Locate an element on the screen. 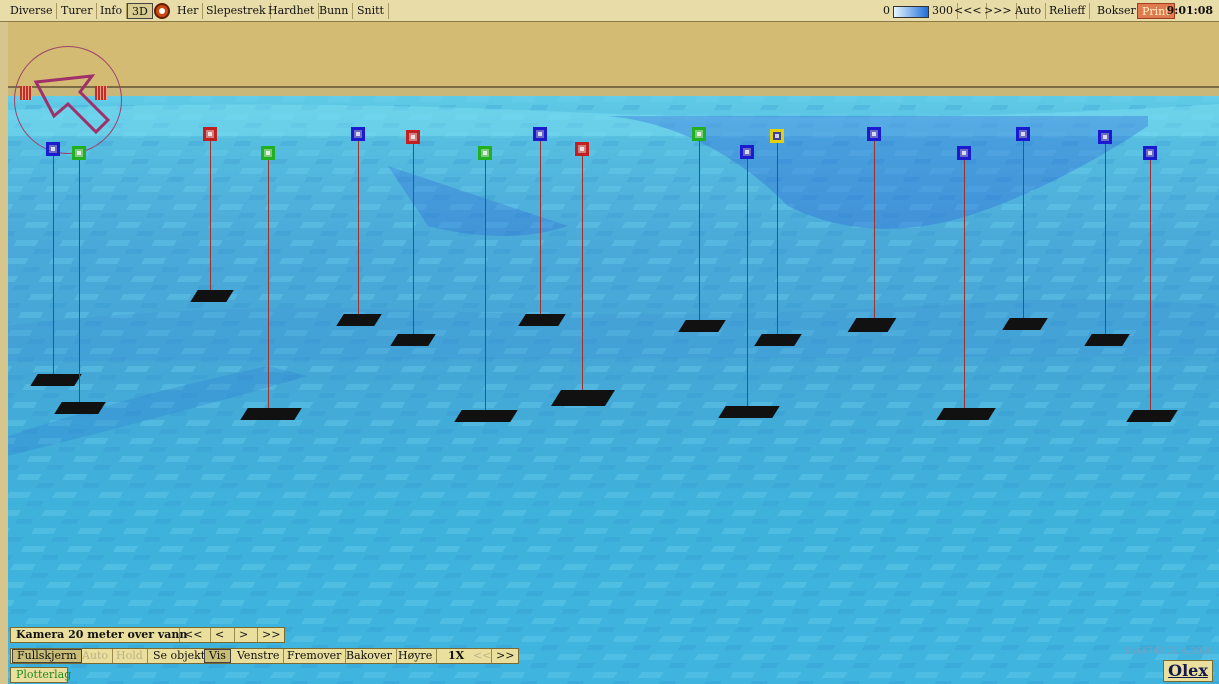 The image size is (1219, 684). compass-rose is located at coordinates (68, 100).